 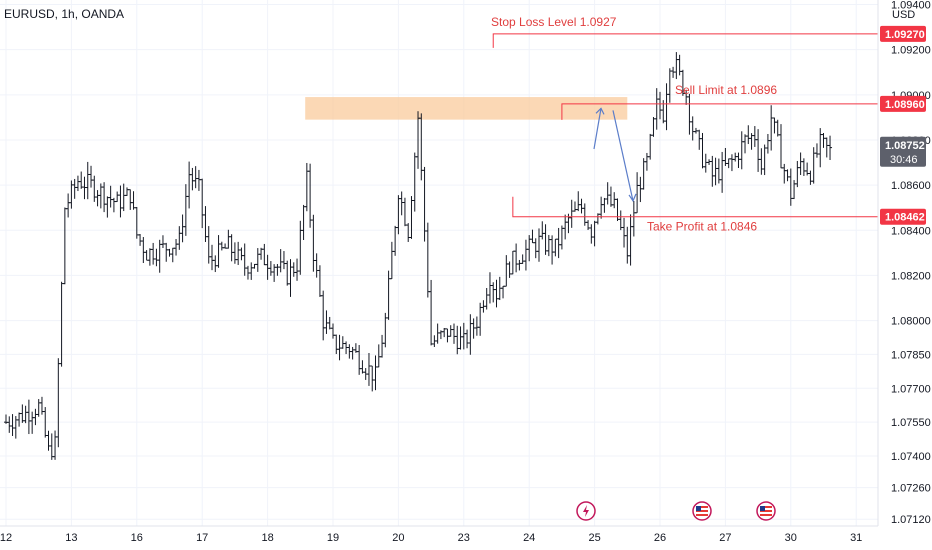 I want to click on take-profit-label: Take Profit at 1.0846, so click(x=702, y=227).